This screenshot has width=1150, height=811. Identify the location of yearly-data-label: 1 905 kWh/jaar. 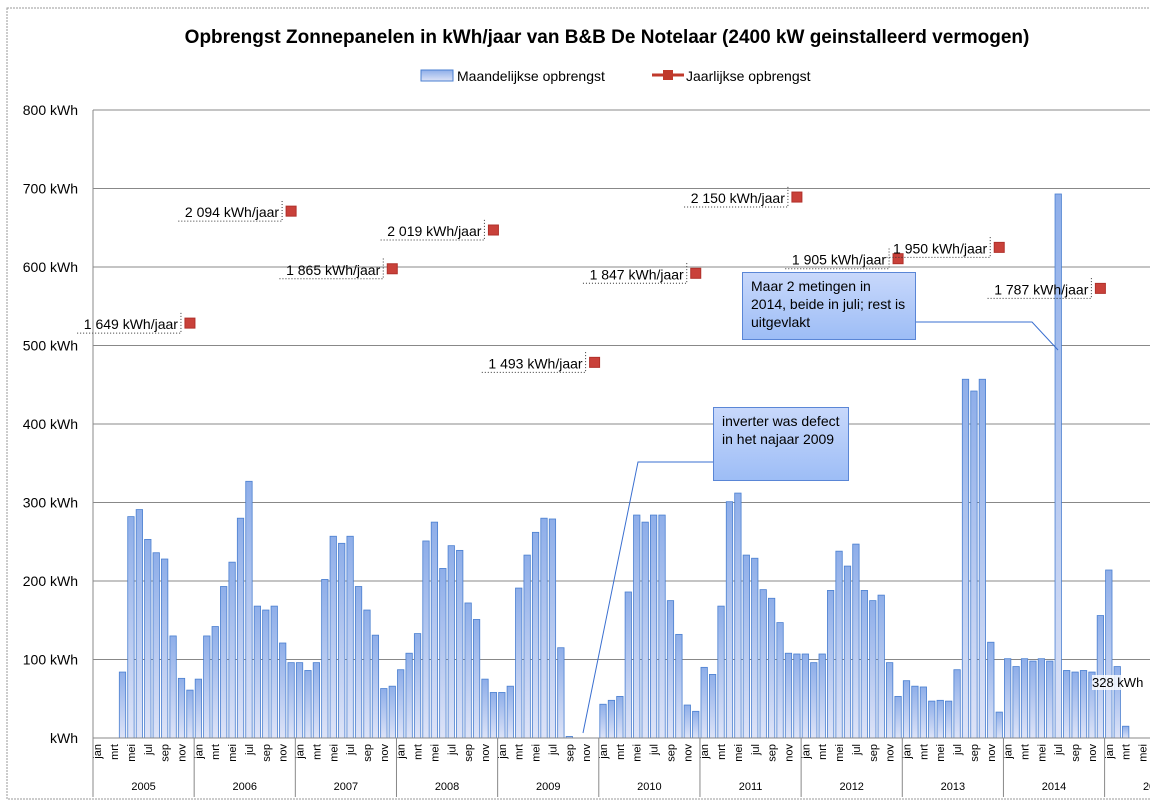
(839, 260).